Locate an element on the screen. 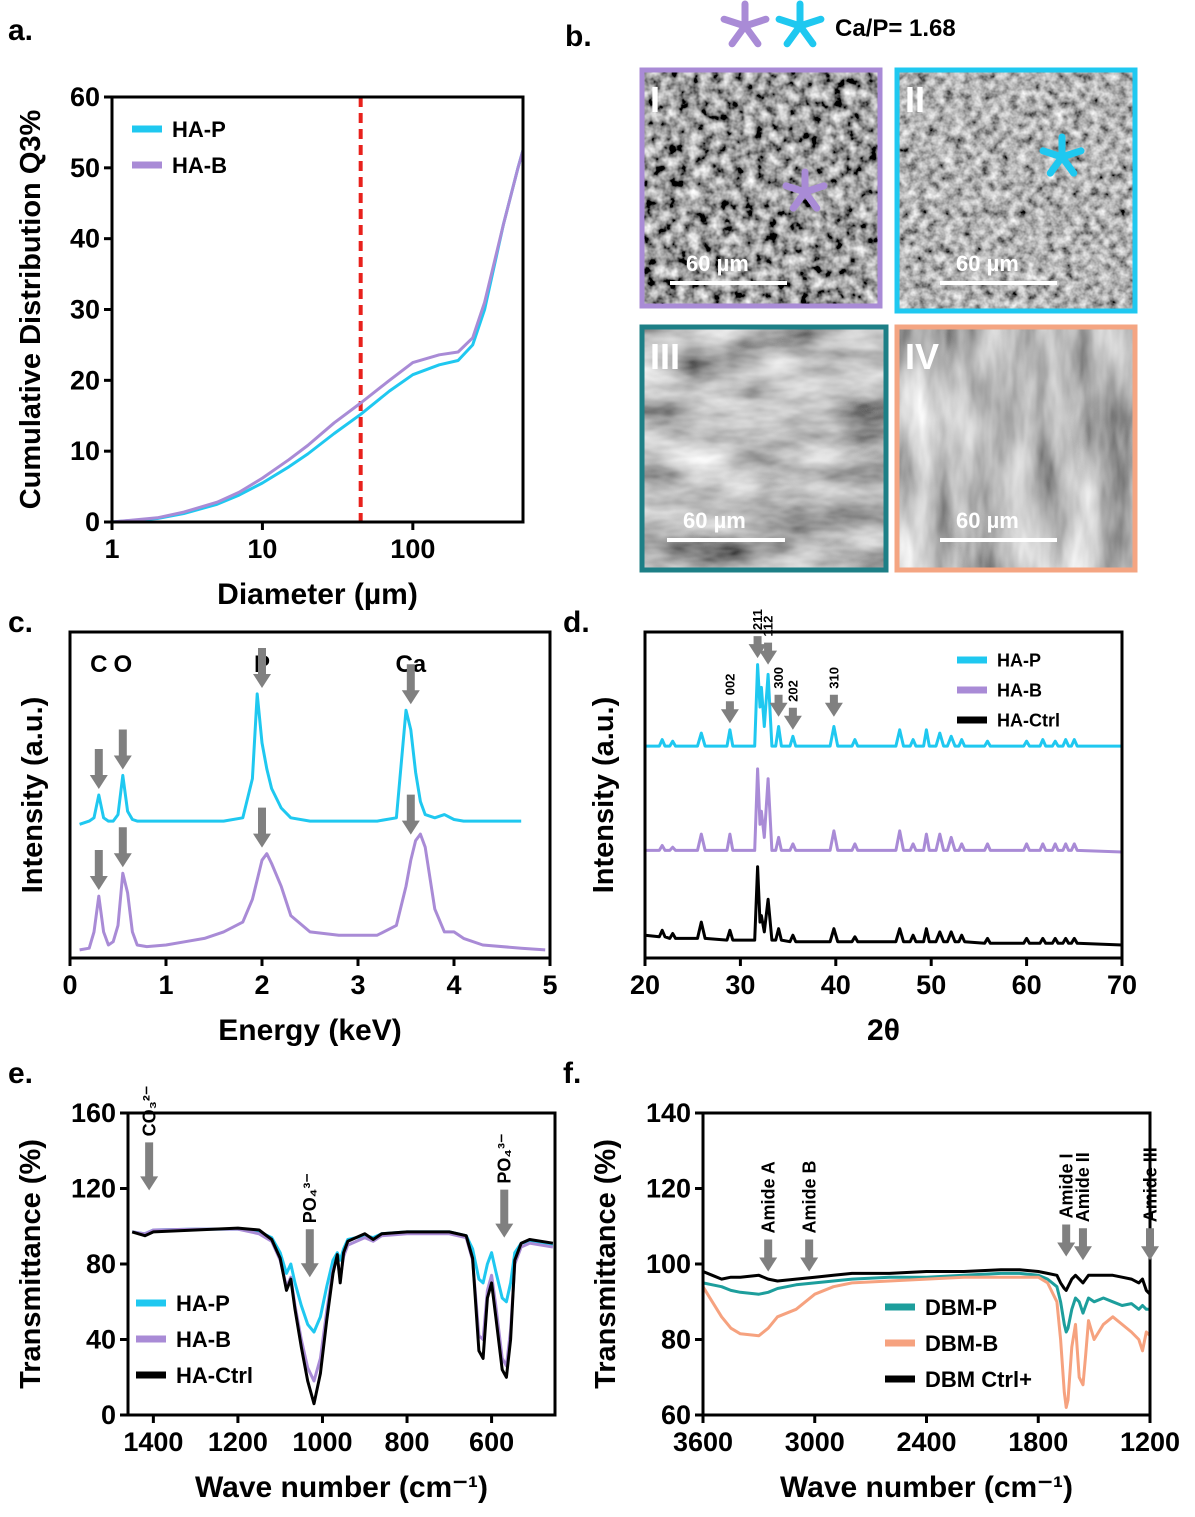  x-tick-label: 10 is located at coordinates (262, 549).